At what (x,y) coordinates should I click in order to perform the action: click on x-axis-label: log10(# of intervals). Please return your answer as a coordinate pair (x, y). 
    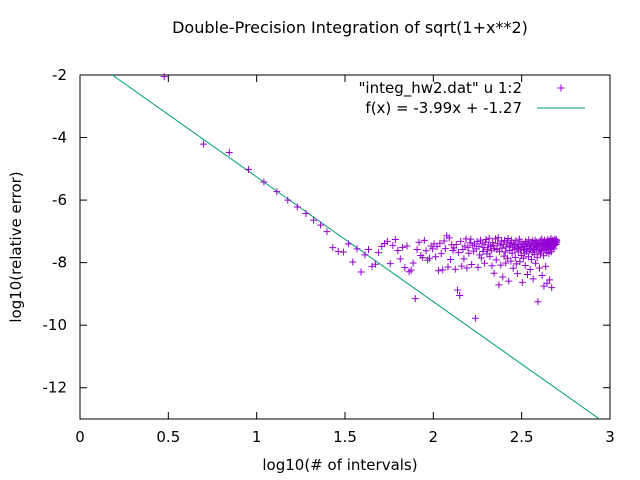
    Looking at the image, I should click on (339, 465).